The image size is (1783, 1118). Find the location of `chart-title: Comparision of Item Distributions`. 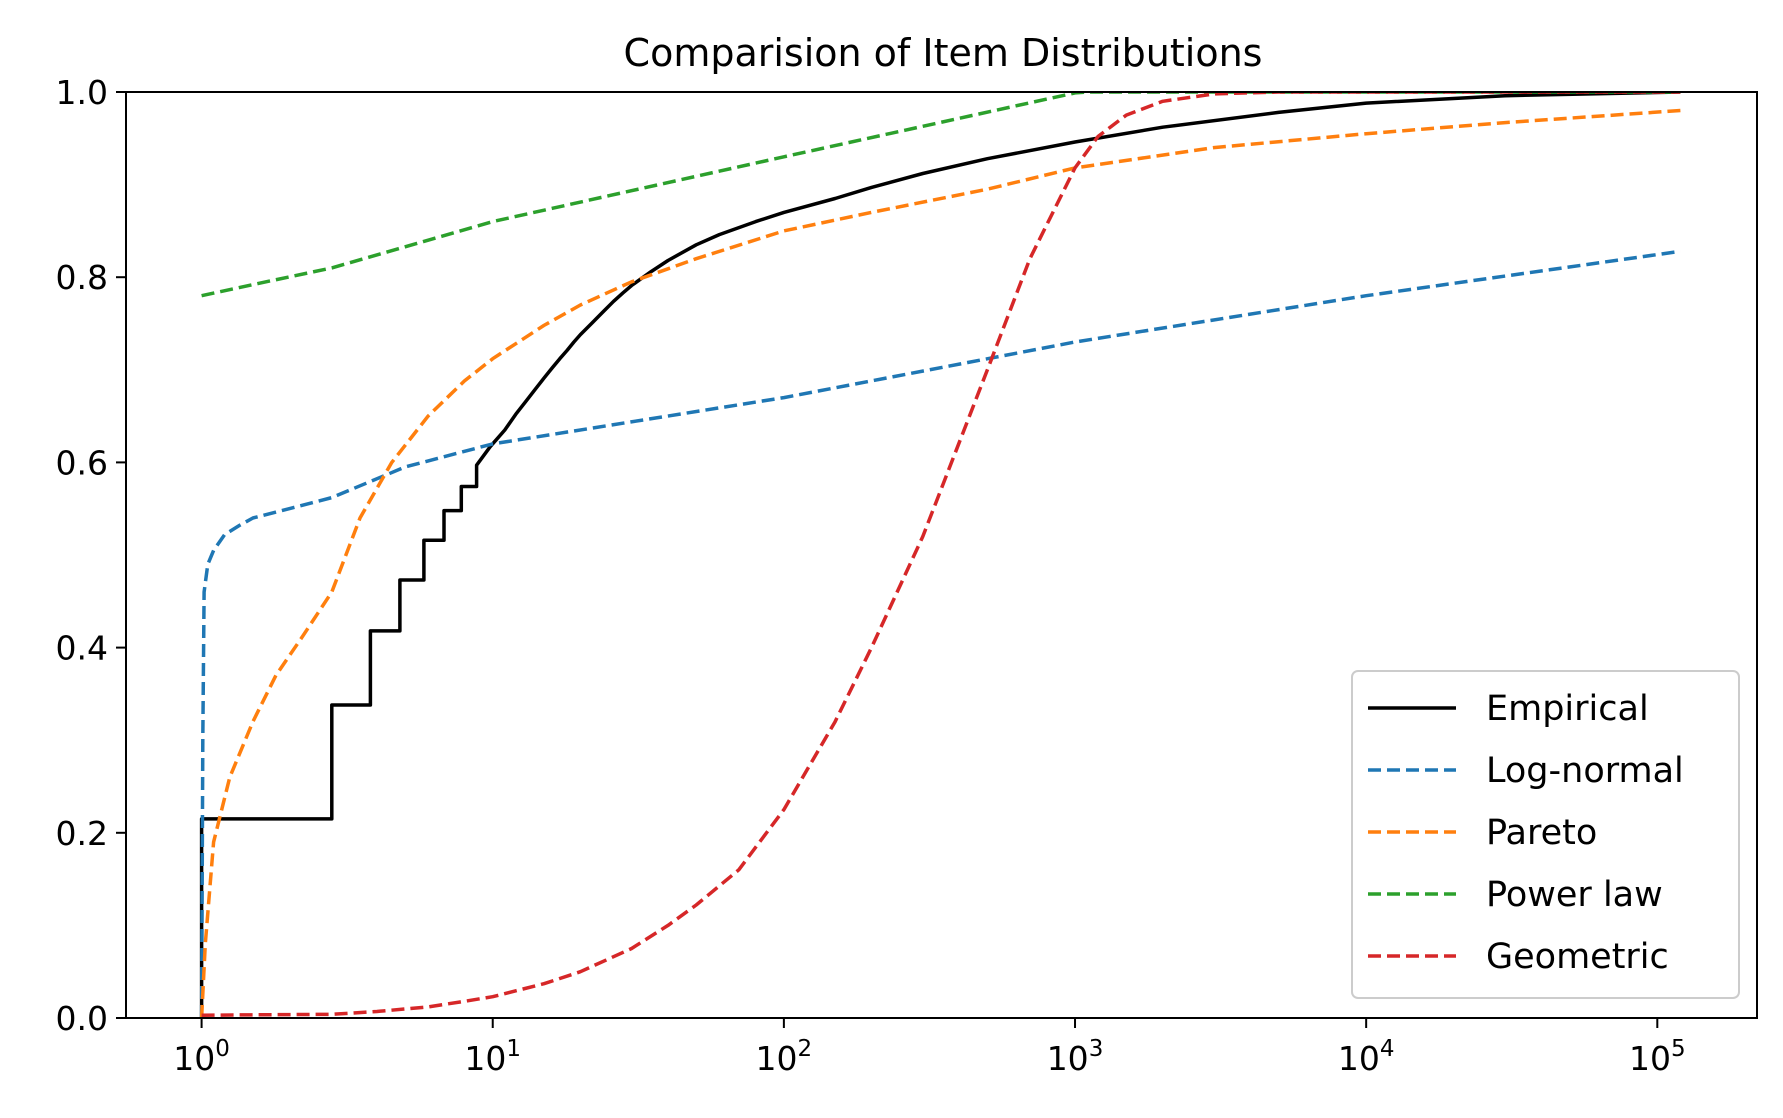

chart-title: Comparision of Item Distributions is located at coordinates (943, 53).